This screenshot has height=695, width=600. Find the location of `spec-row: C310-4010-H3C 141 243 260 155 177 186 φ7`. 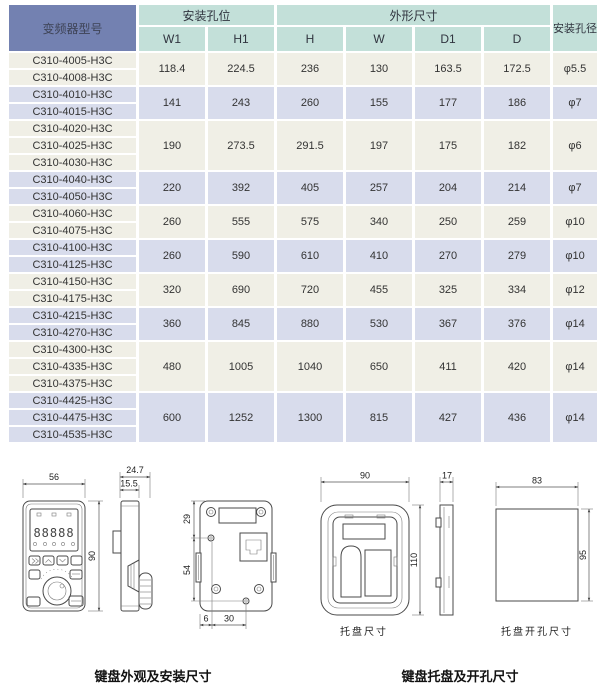

spec-row: C310-4010-H3C 141 243 260 155 177 186 φ7 is located at coordinates (303, 103).